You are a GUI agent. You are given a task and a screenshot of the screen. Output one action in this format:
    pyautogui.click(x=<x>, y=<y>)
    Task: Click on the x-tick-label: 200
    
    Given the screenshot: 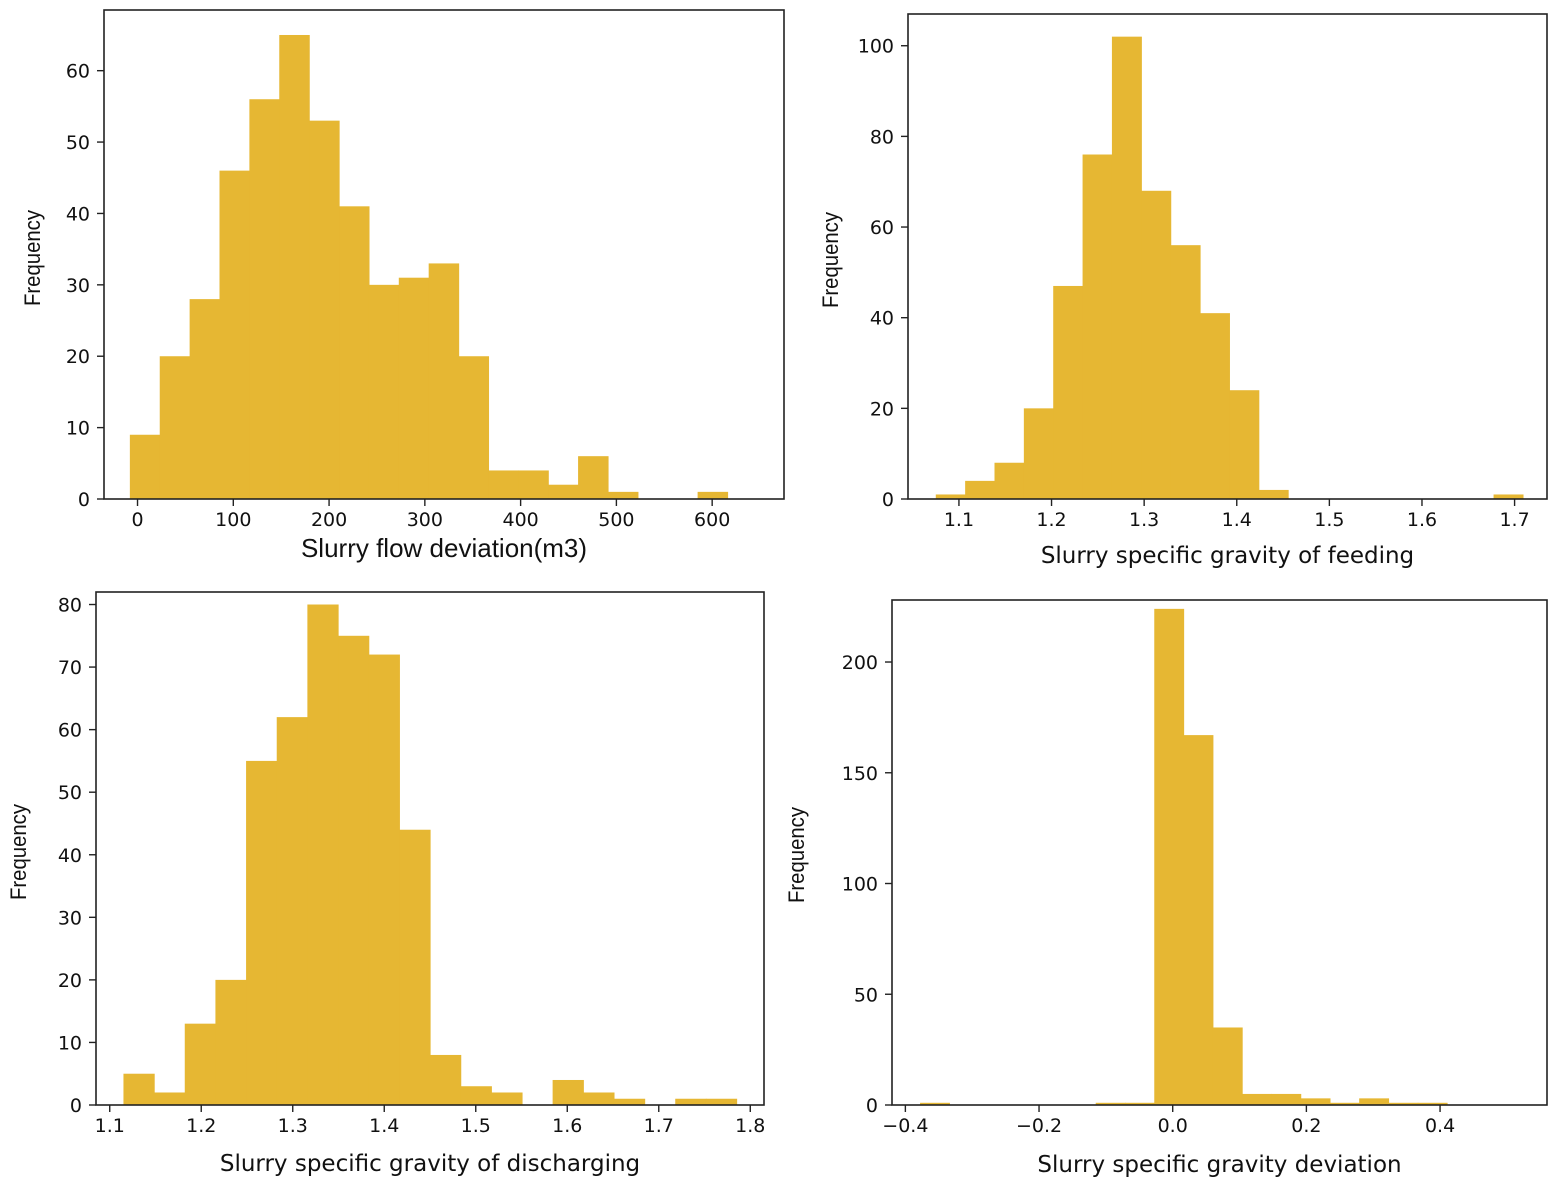 What is the action you would take?
    pyautogui.click(x=329, y=520)
    